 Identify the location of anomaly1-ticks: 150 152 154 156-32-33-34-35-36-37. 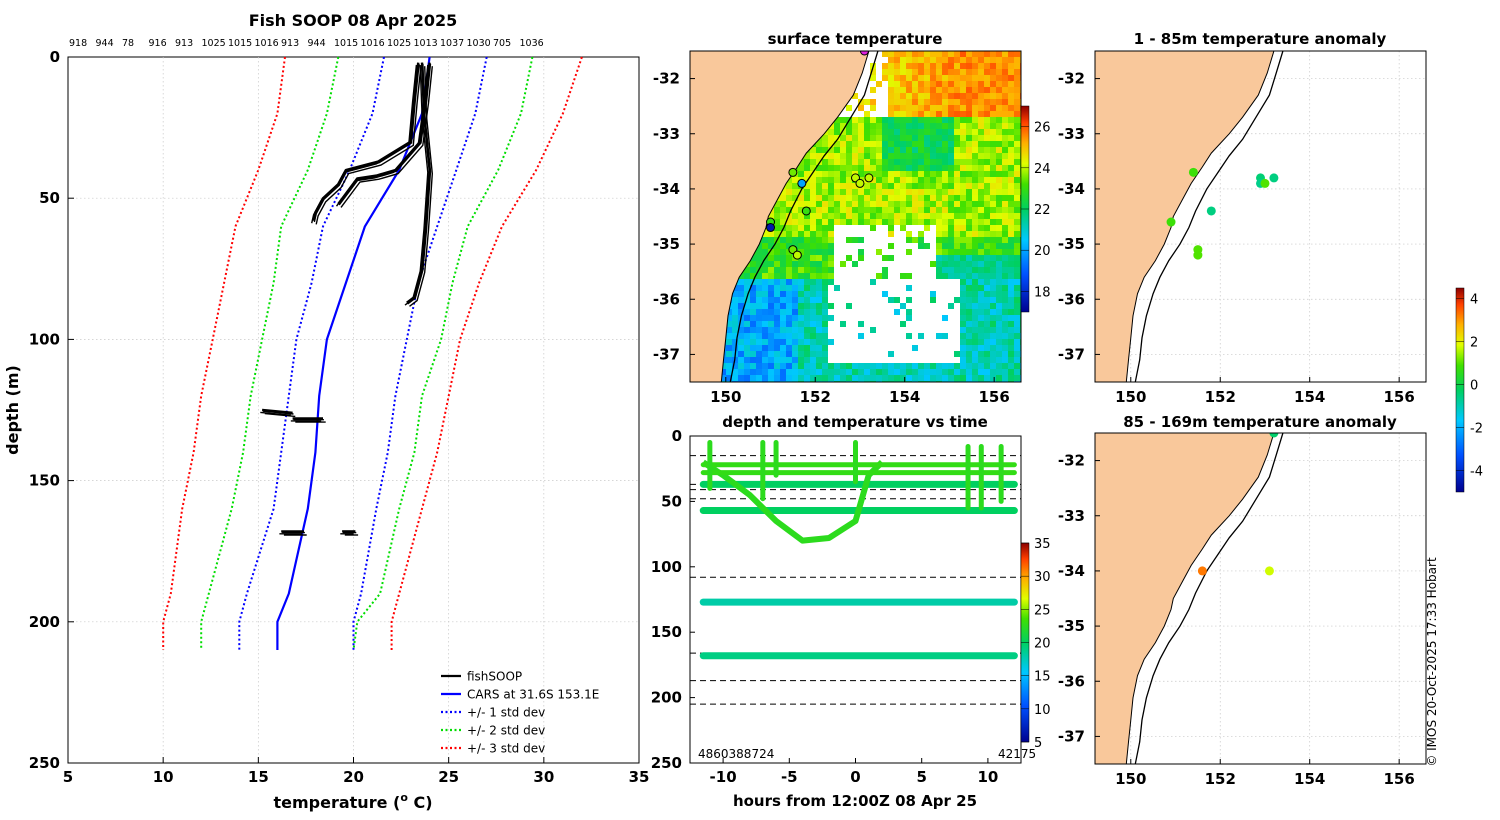
(1236, 238).